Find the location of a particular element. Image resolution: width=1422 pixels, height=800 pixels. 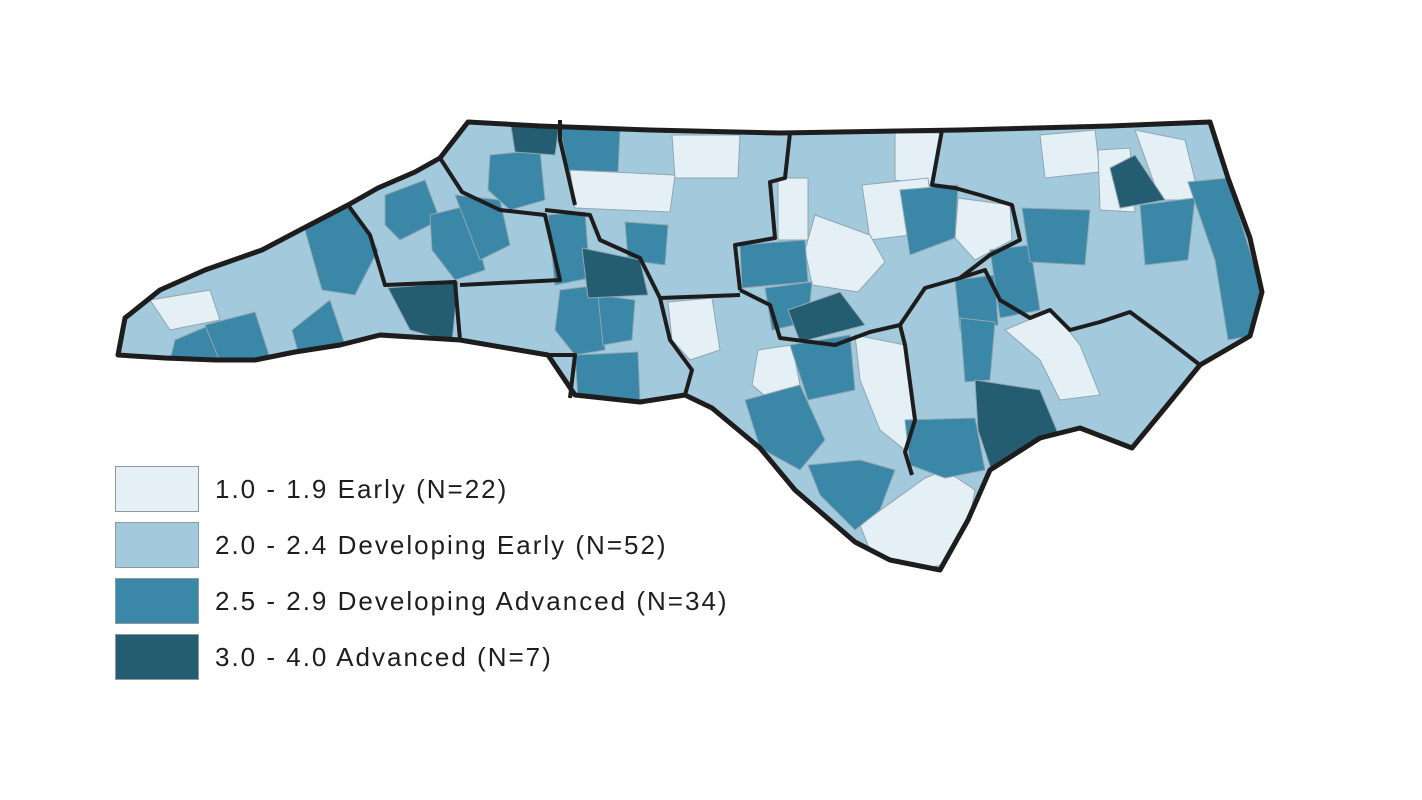

legend-label: 2.0 - 2.4 Developing Early (N=52) is located at coordinates (441, 545).